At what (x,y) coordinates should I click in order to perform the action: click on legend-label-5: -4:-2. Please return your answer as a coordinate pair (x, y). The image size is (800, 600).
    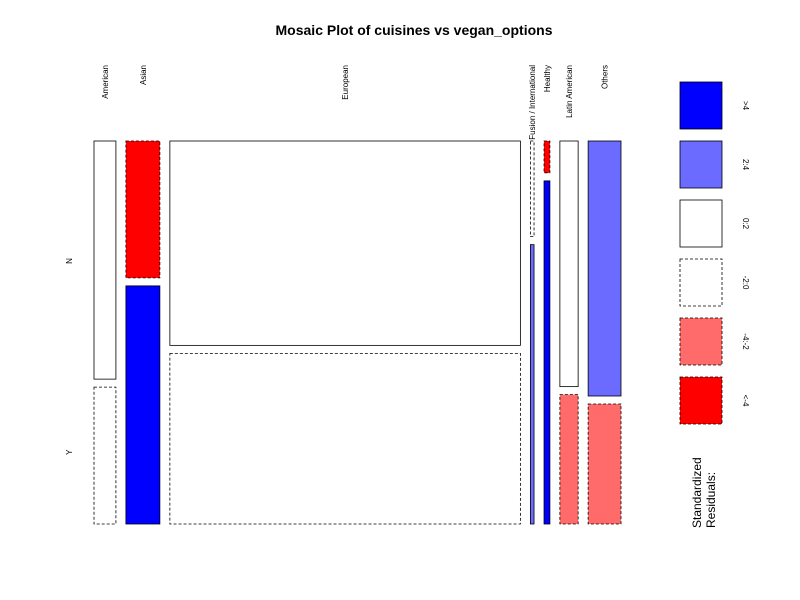
    Looking at the image, I should click on (745, 341).